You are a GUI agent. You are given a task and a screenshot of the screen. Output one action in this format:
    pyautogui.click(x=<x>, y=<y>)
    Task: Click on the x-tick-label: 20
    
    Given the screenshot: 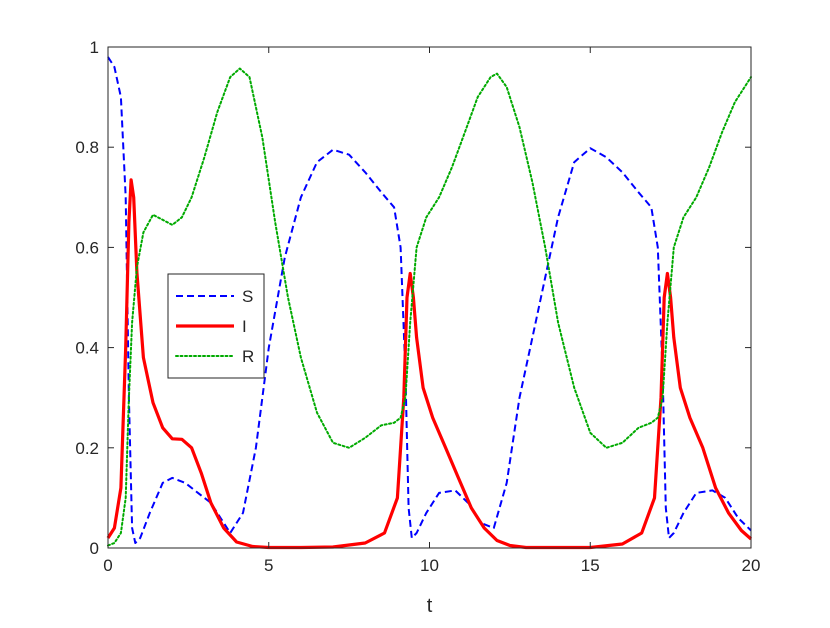 What is the action you would take?
    pyautogui.click(x=751, y=565)
    